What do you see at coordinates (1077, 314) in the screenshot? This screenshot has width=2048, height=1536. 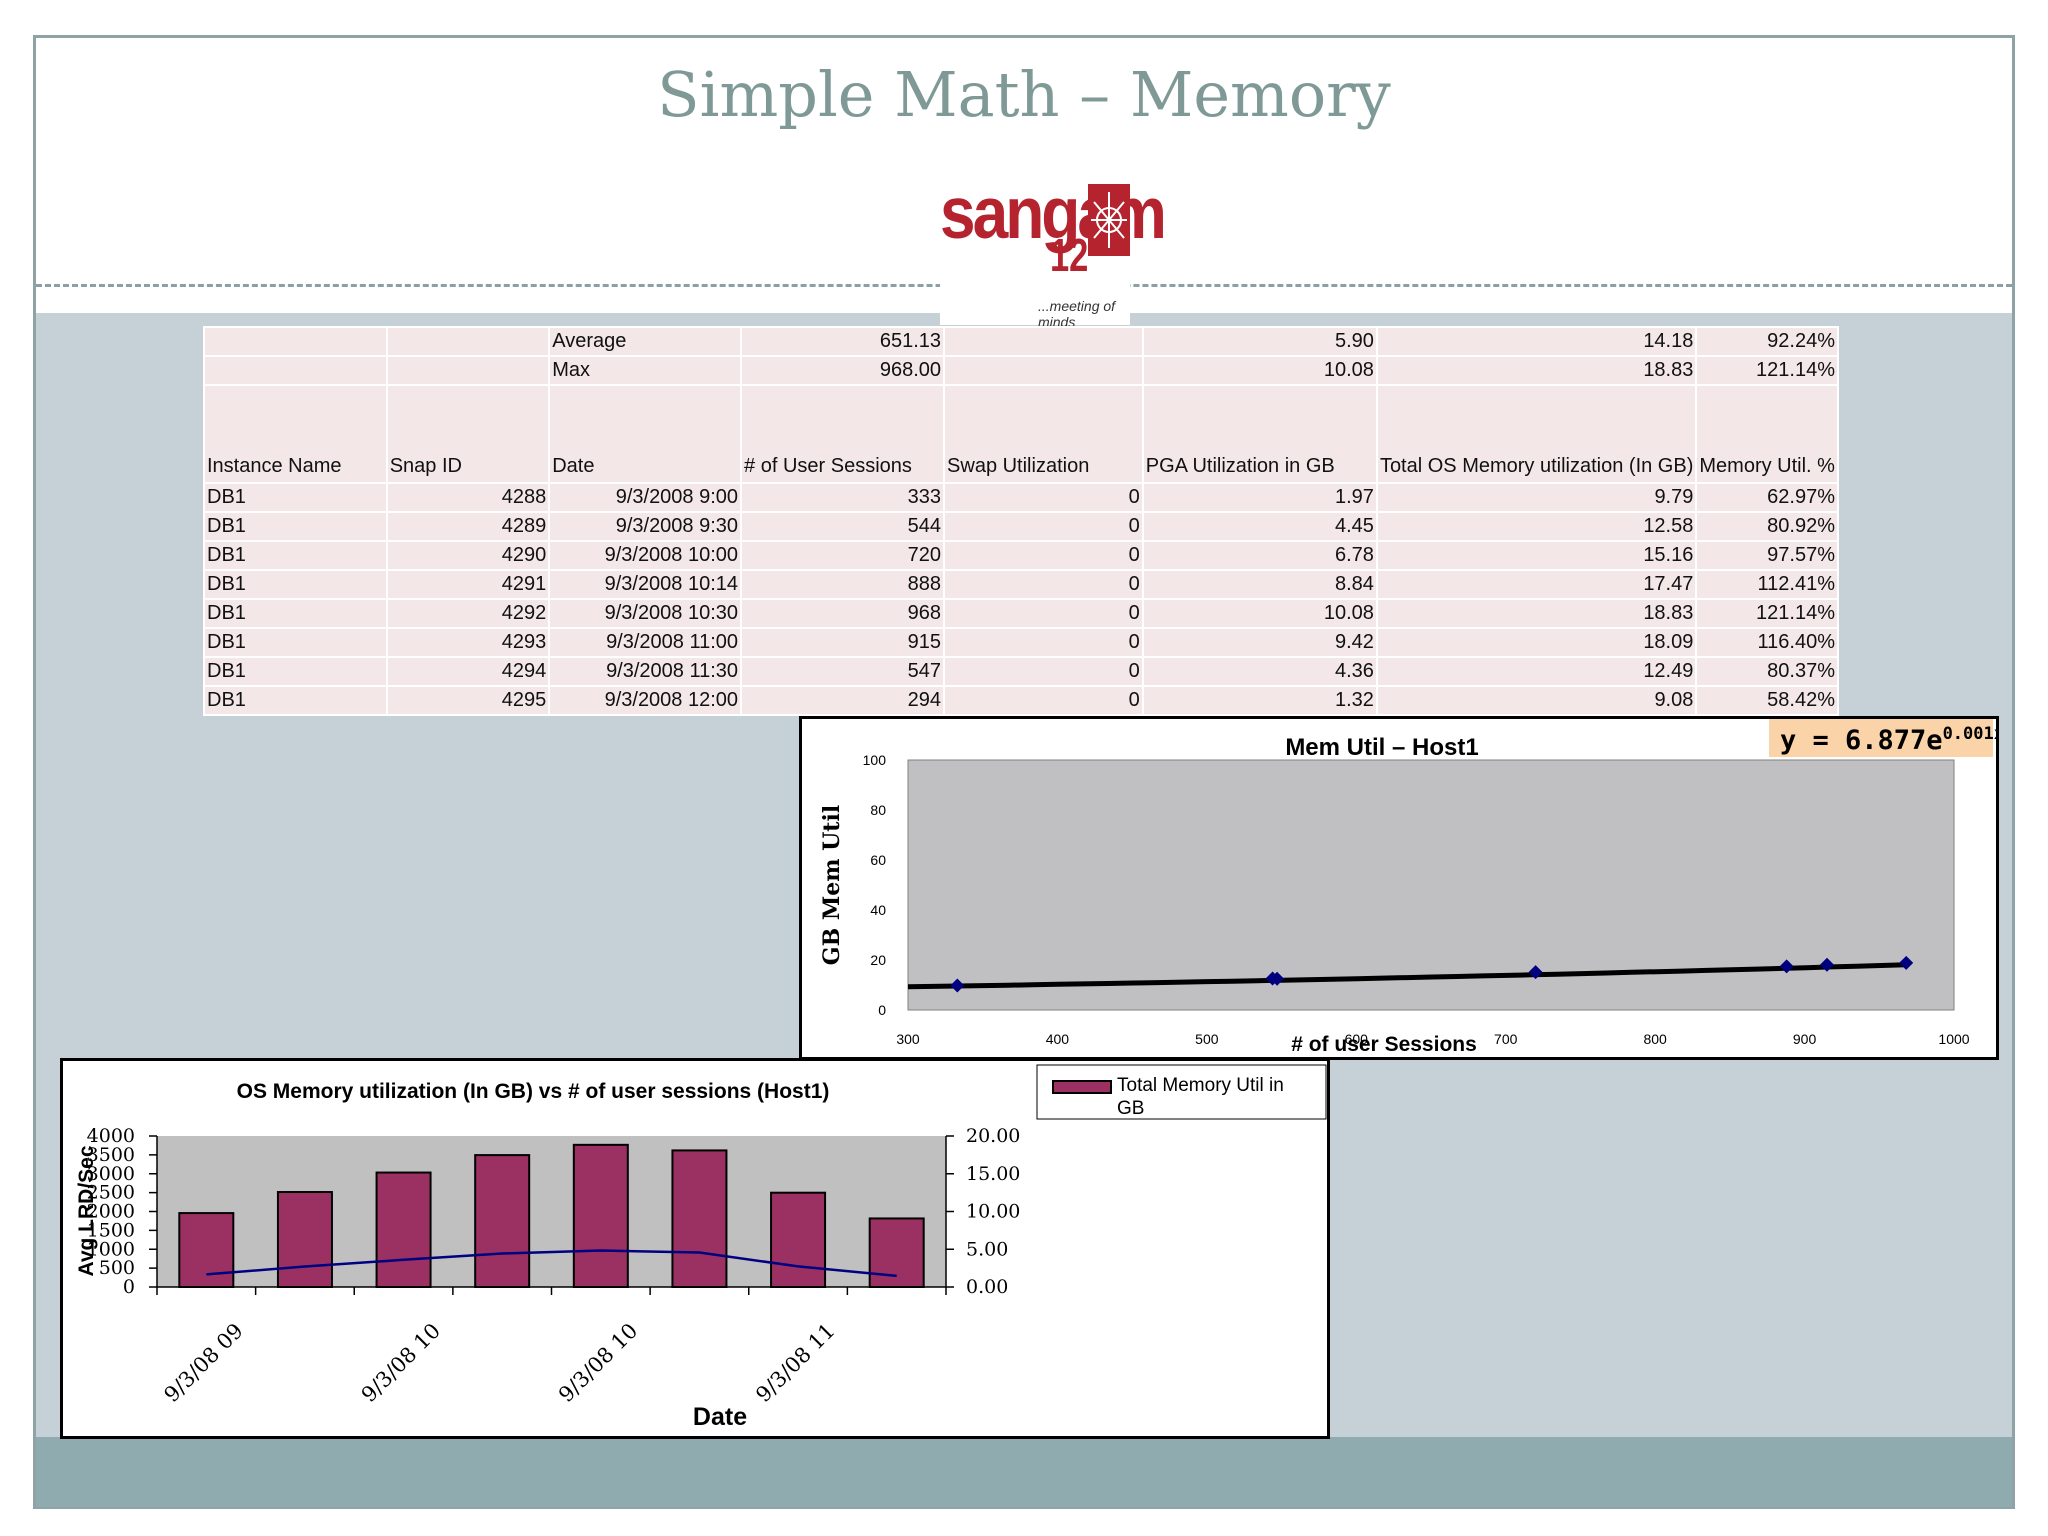 I see `logo-tagline: ...meeting of minds` at bounding box center [1077, 314].